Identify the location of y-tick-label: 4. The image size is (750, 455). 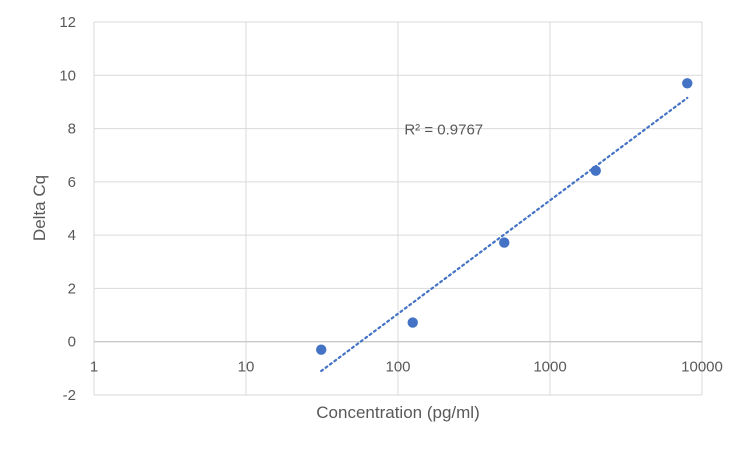
(72, 235).